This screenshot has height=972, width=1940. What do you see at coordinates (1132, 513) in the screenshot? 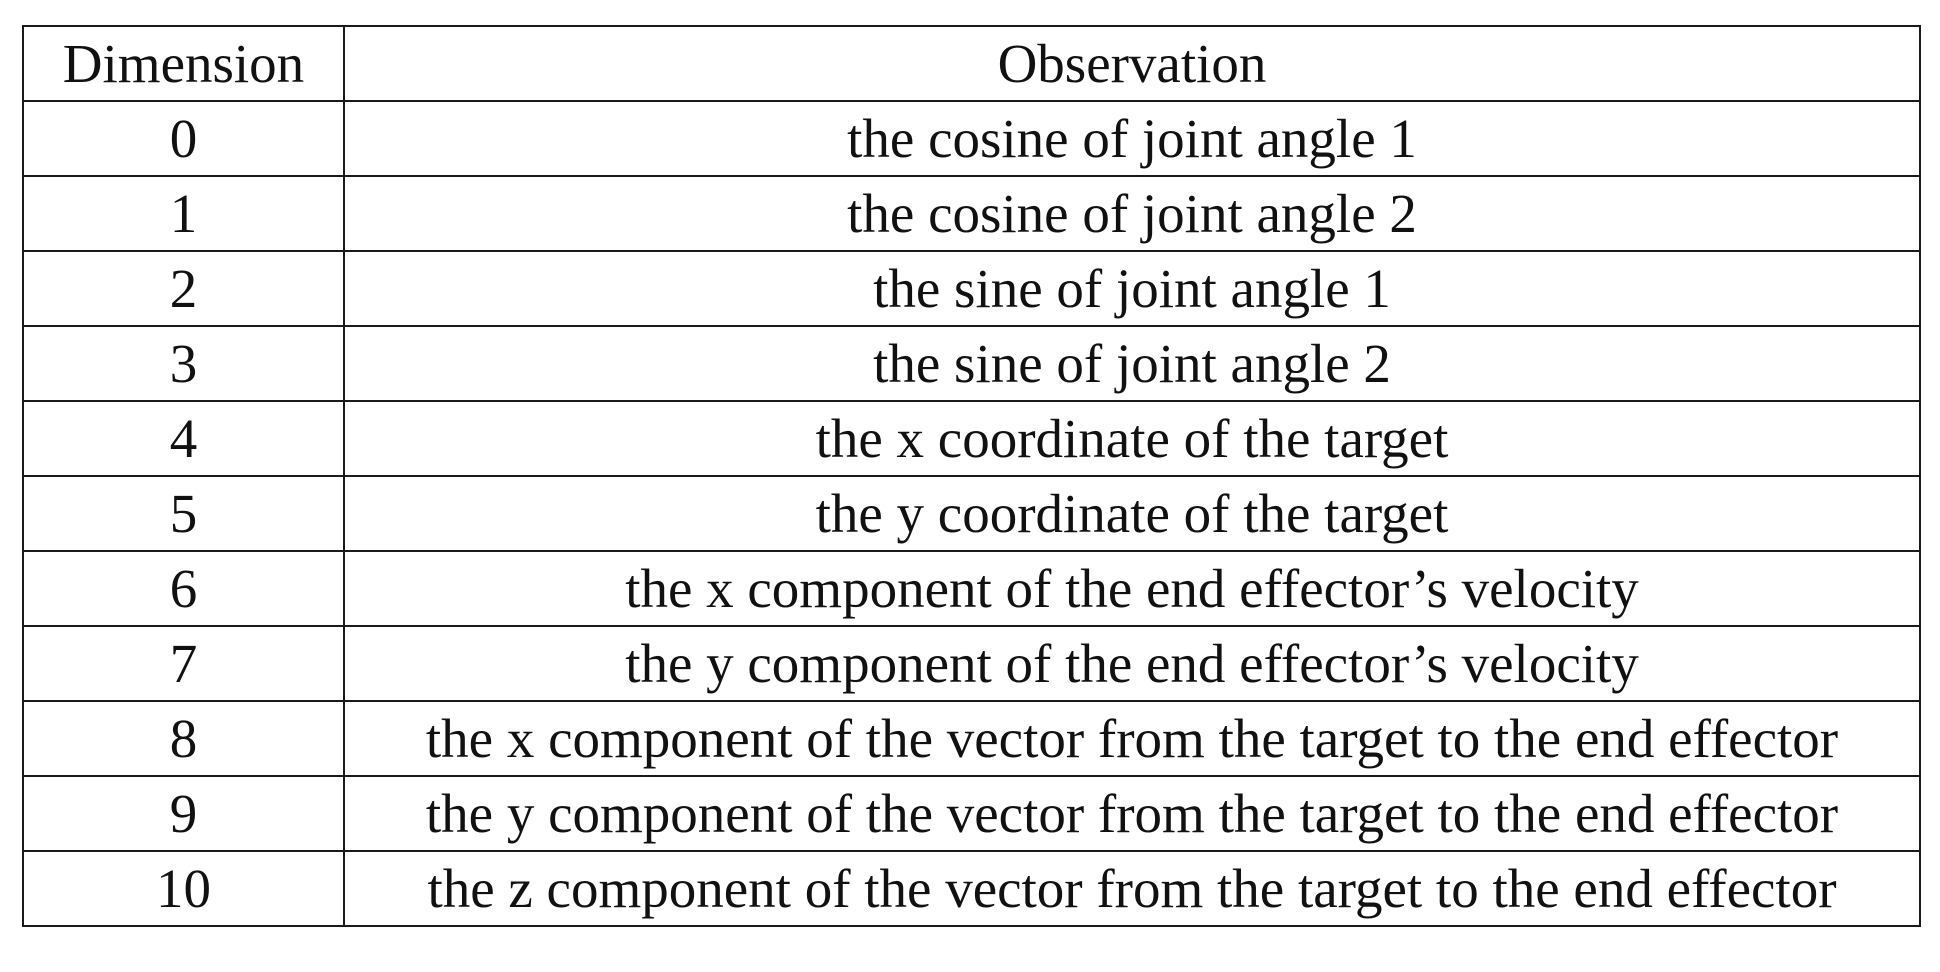
I see `observation-cell: the y coordinate of the target` at bounding box center [1132, 513].